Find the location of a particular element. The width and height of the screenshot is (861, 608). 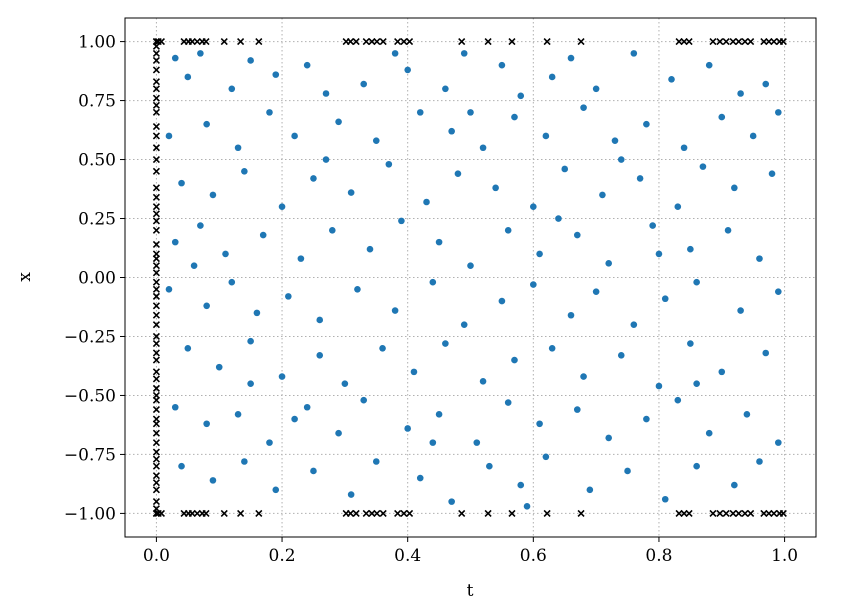

y-tick-label: 1.00 is located at coordinates (97, 43).